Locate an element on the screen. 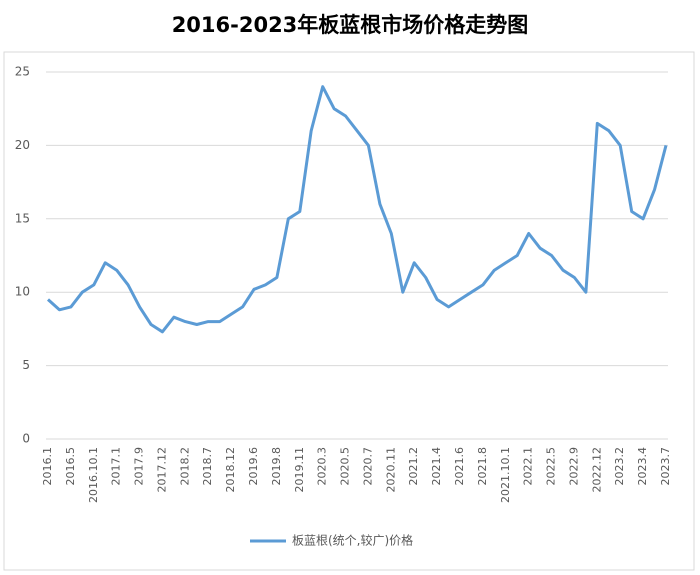 The width and height of the screenshot is (700, 575). x-tick-label: 2020.3 is located at coordinates (322, 466).